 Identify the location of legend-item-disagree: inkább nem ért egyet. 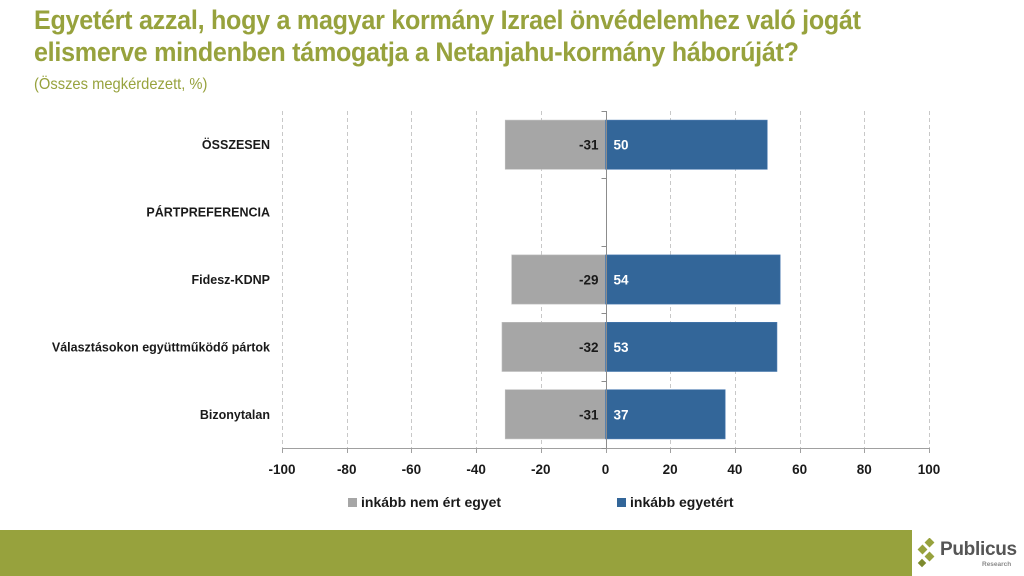
(424, 502).